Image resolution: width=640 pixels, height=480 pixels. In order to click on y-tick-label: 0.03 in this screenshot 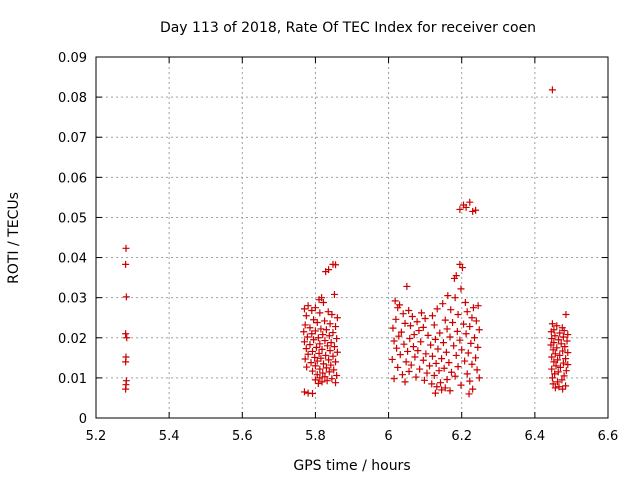, I will do `click(72, 299)`.